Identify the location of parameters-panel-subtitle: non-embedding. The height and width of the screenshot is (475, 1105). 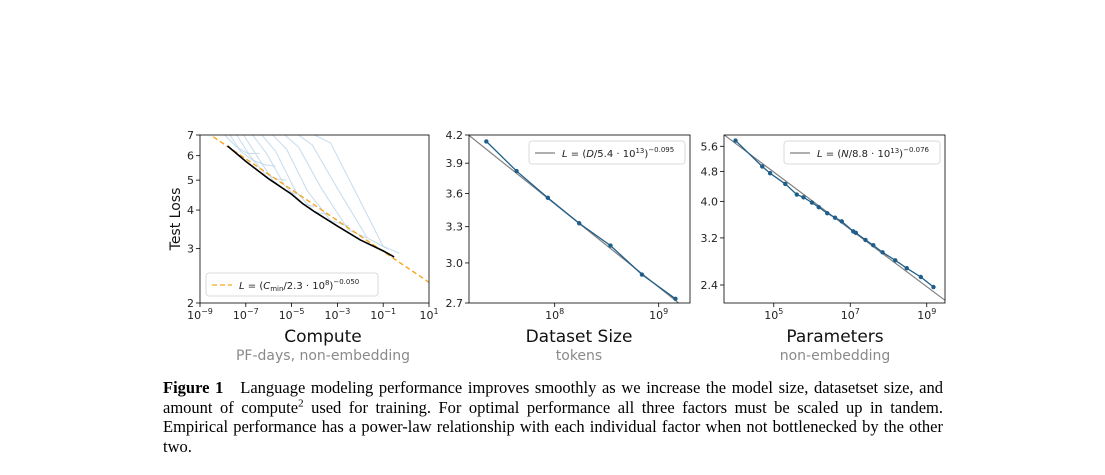
(835, 356).